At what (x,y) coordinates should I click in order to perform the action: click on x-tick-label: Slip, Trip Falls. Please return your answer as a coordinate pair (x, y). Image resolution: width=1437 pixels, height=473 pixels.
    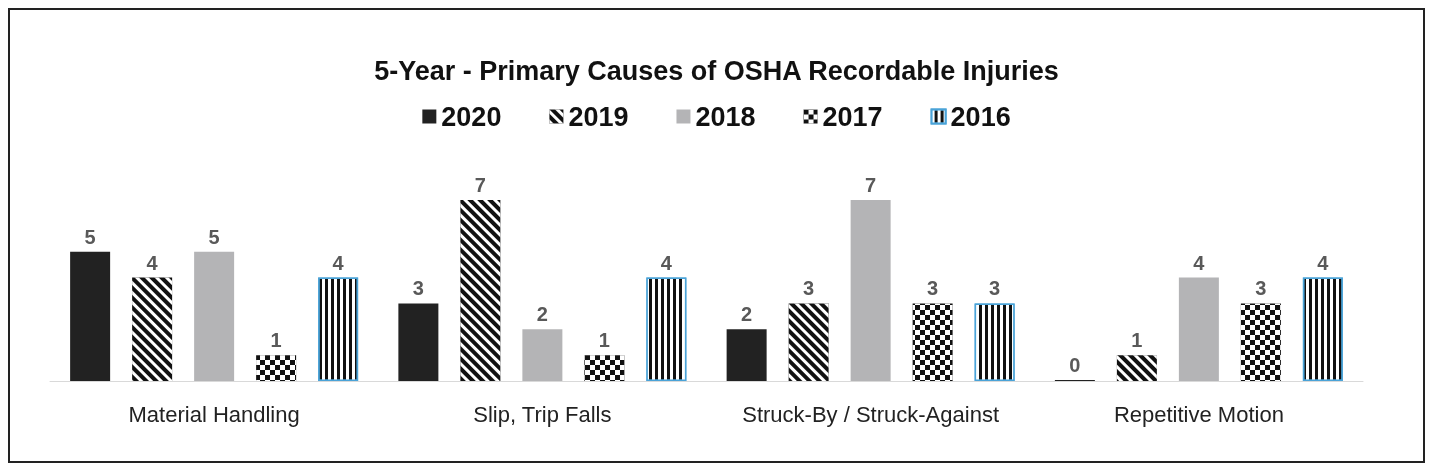
    Looking at the image, I should click on (542, 414).